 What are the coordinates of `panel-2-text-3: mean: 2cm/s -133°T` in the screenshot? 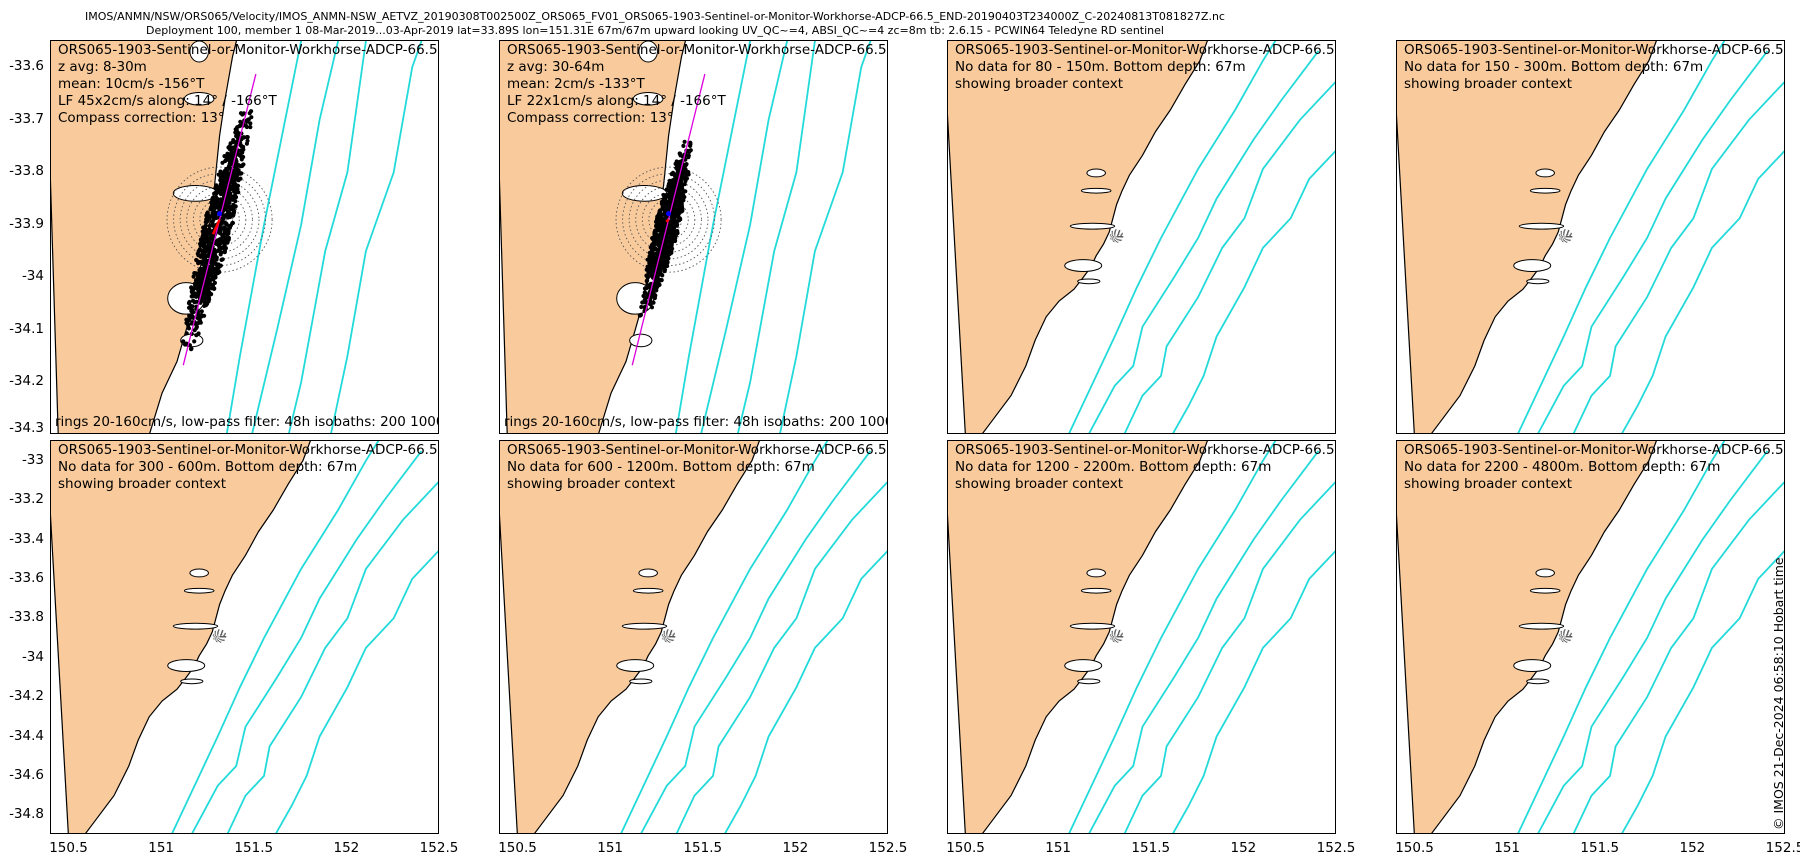 It's located at (576, 84).